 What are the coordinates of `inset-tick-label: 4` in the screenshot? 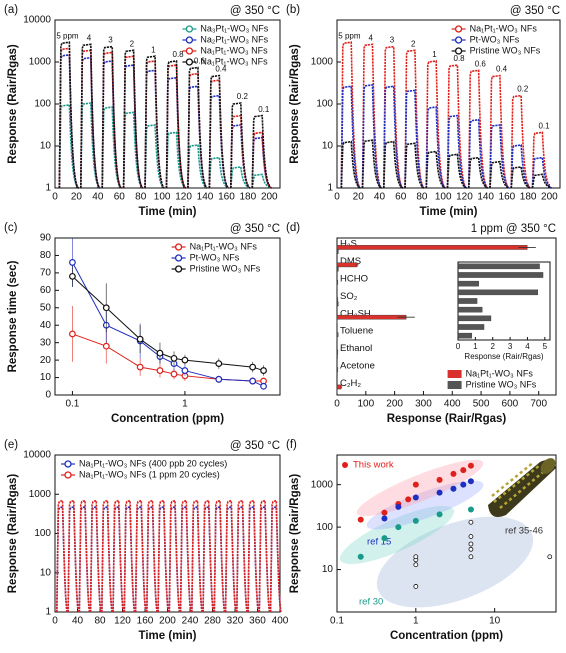 It's located at (527, 346).